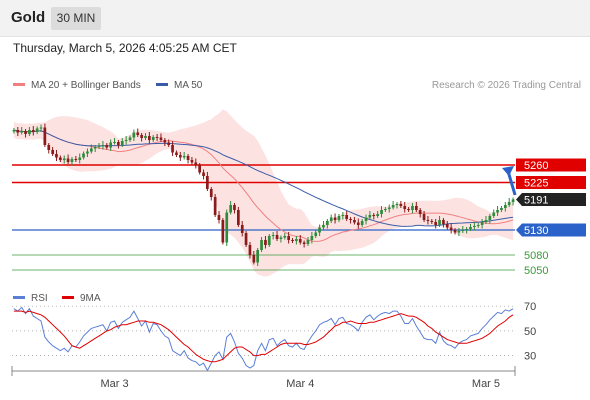  What do you see at coordinates (30, 298) in the screenshot?
I see `legend-rsi: RSI` at bounding box center [30, 298].